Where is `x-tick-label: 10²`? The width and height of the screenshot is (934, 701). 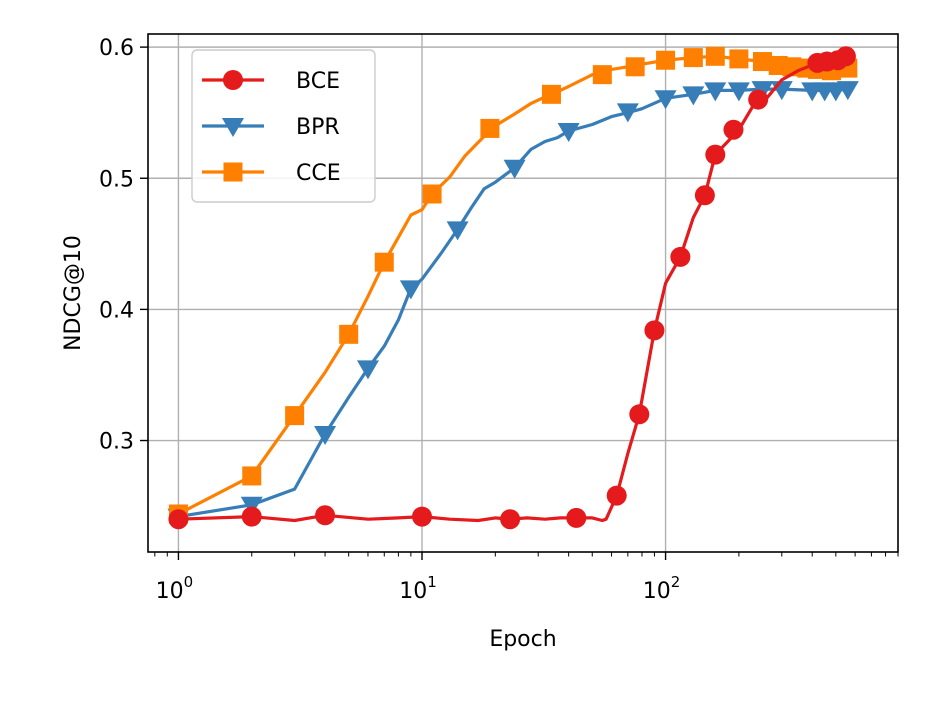 x-tick-label: 10² is located at coordinates (662, 588).